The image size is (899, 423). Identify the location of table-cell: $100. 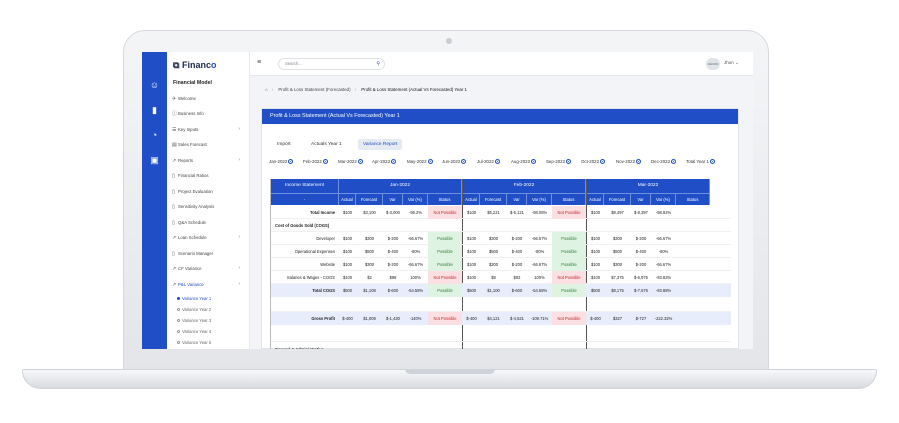
(595, 238).